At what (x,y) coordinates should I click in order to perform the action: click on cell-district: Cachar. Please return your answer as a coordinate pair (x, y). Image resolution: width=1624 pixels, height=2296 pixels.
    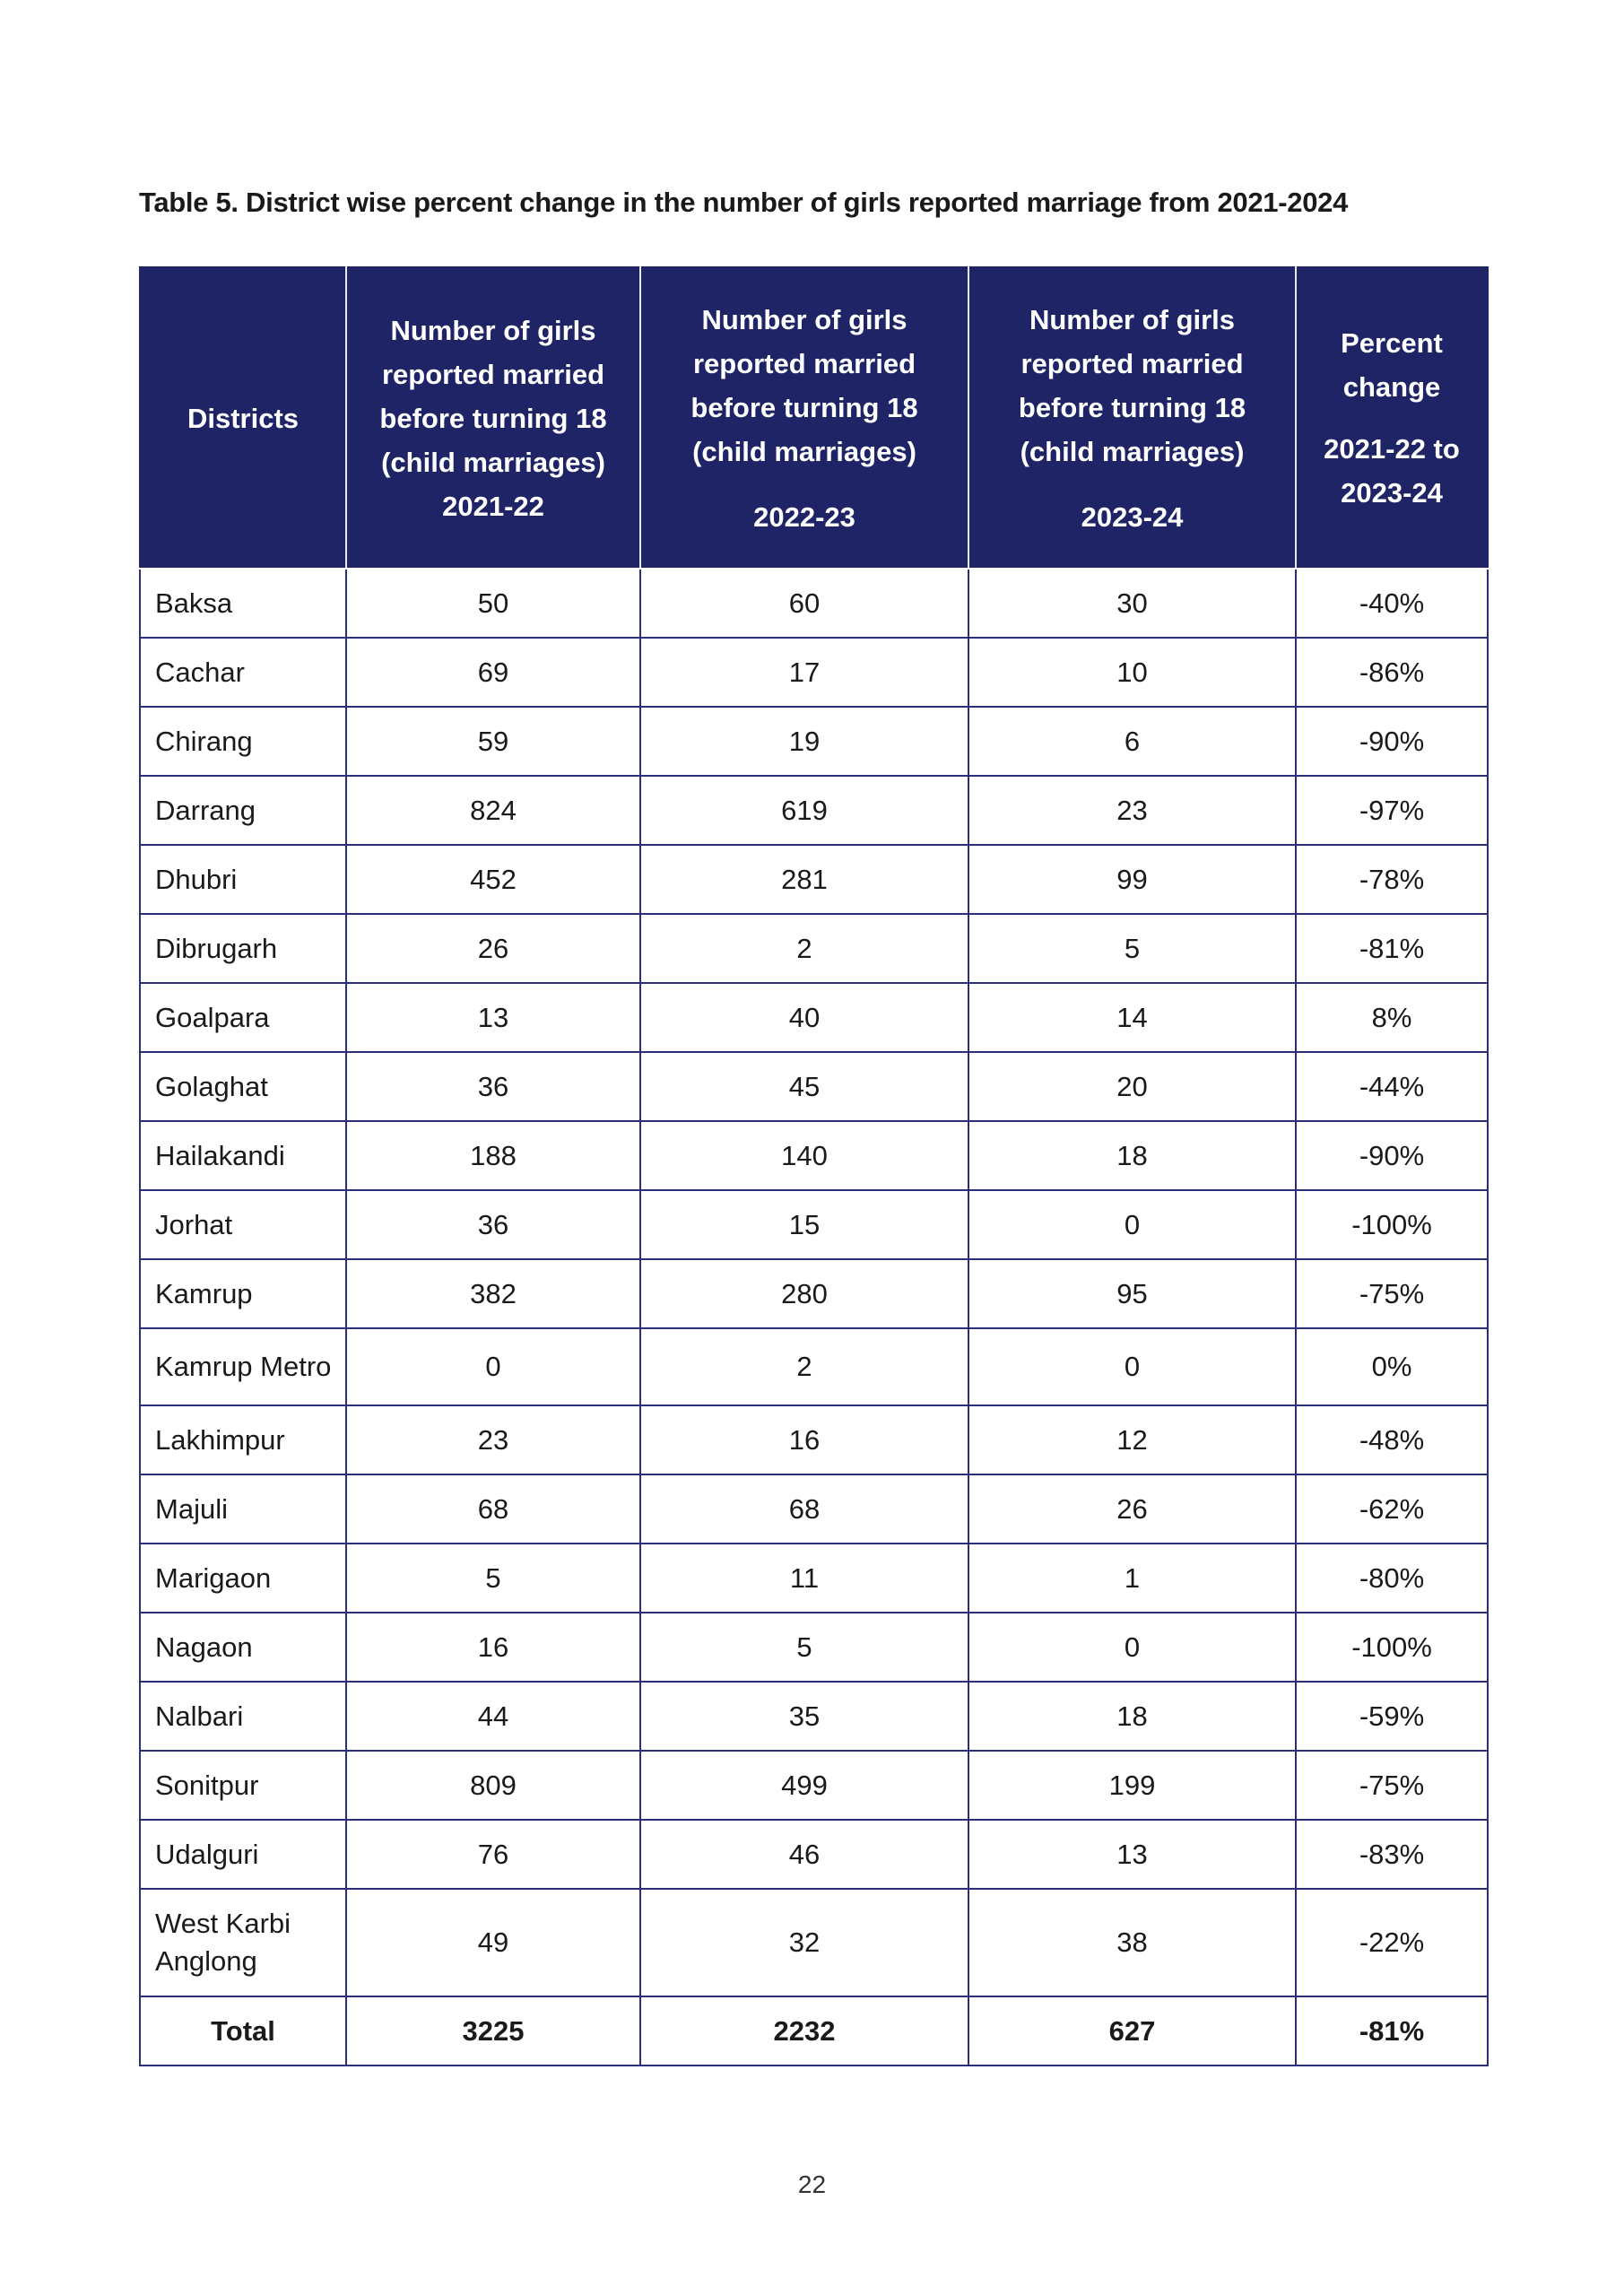
    Looking at the image, I should click on (243, 672).